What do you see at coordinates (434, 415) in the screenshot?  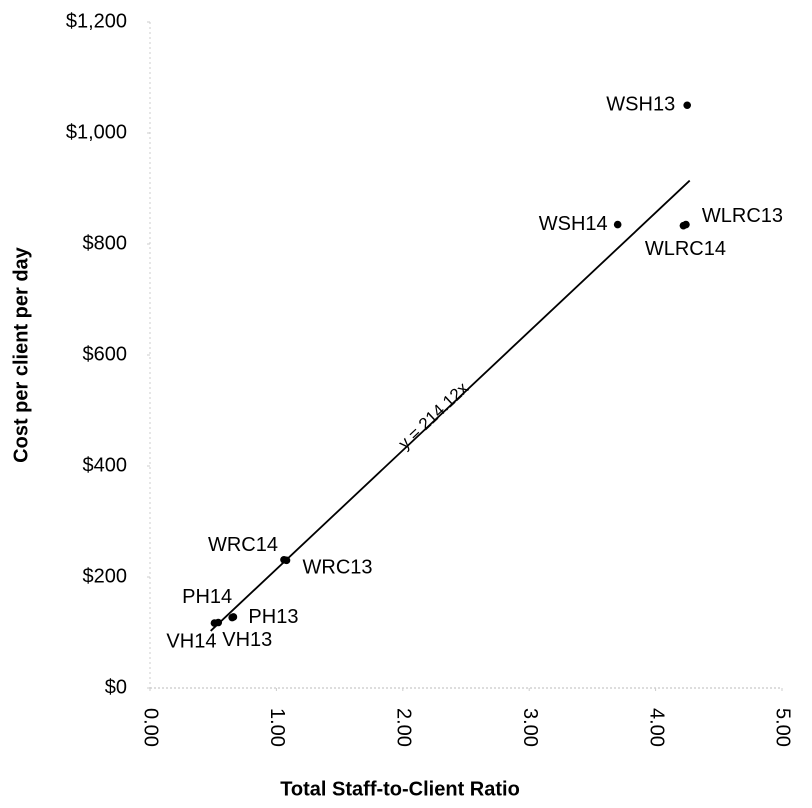 I see `trendline-label: y = 214.12x` at bounding box center [434, 415].